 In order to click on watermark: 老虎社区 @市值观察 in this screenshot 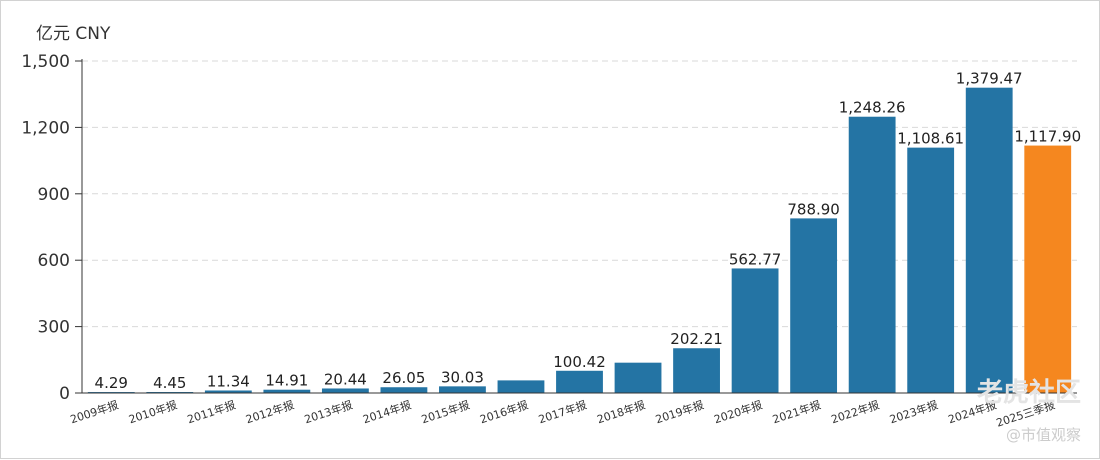, I will do `click(1029, 410)`.